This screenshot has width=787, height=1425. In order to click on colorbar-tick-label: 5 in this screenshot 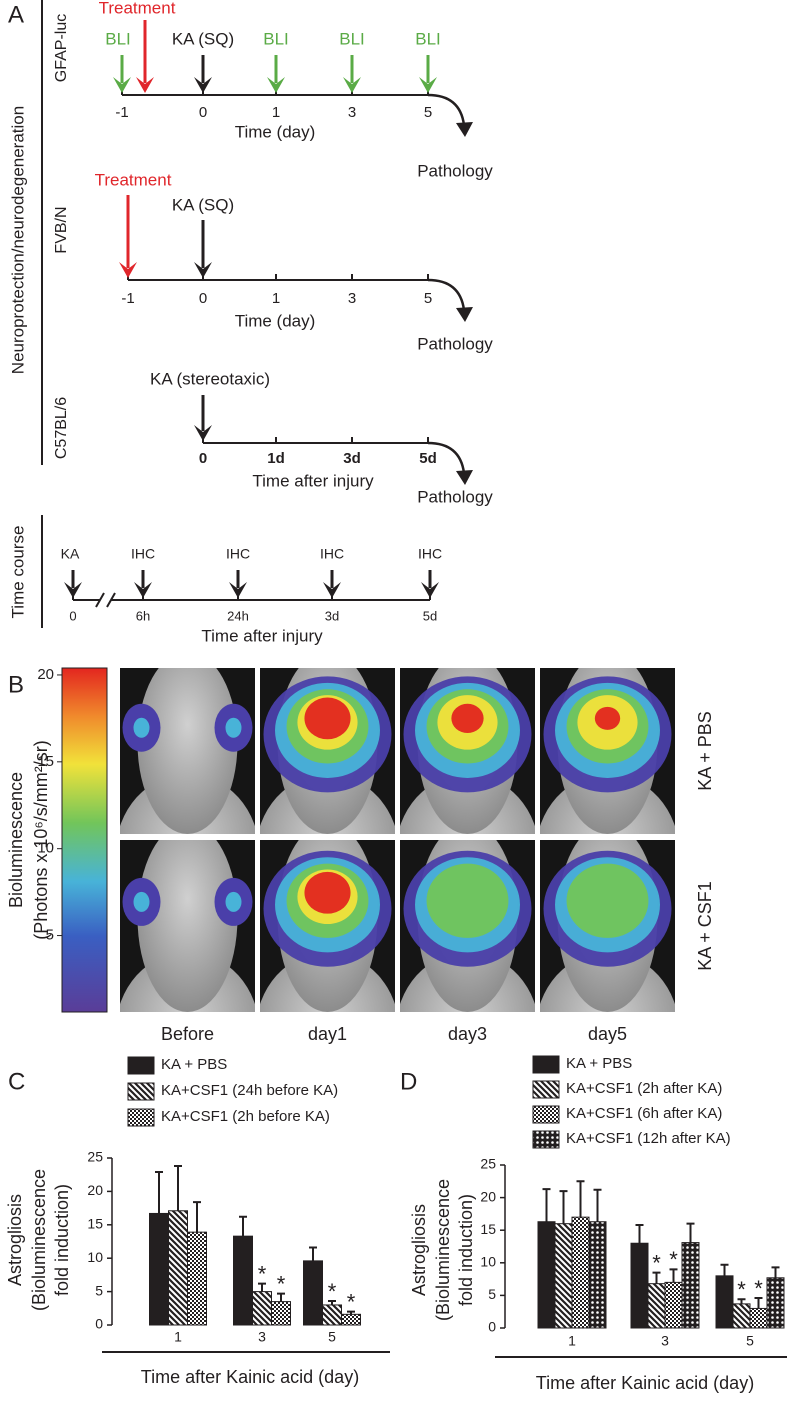, I will do `click(50, 935)`.